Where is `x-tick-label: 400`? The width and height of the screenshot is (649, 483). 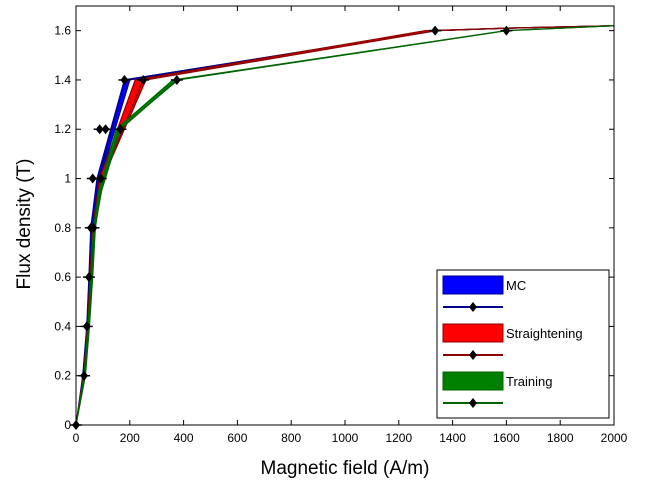
x-tick-label: 400 is located at coordinates (184, 438).